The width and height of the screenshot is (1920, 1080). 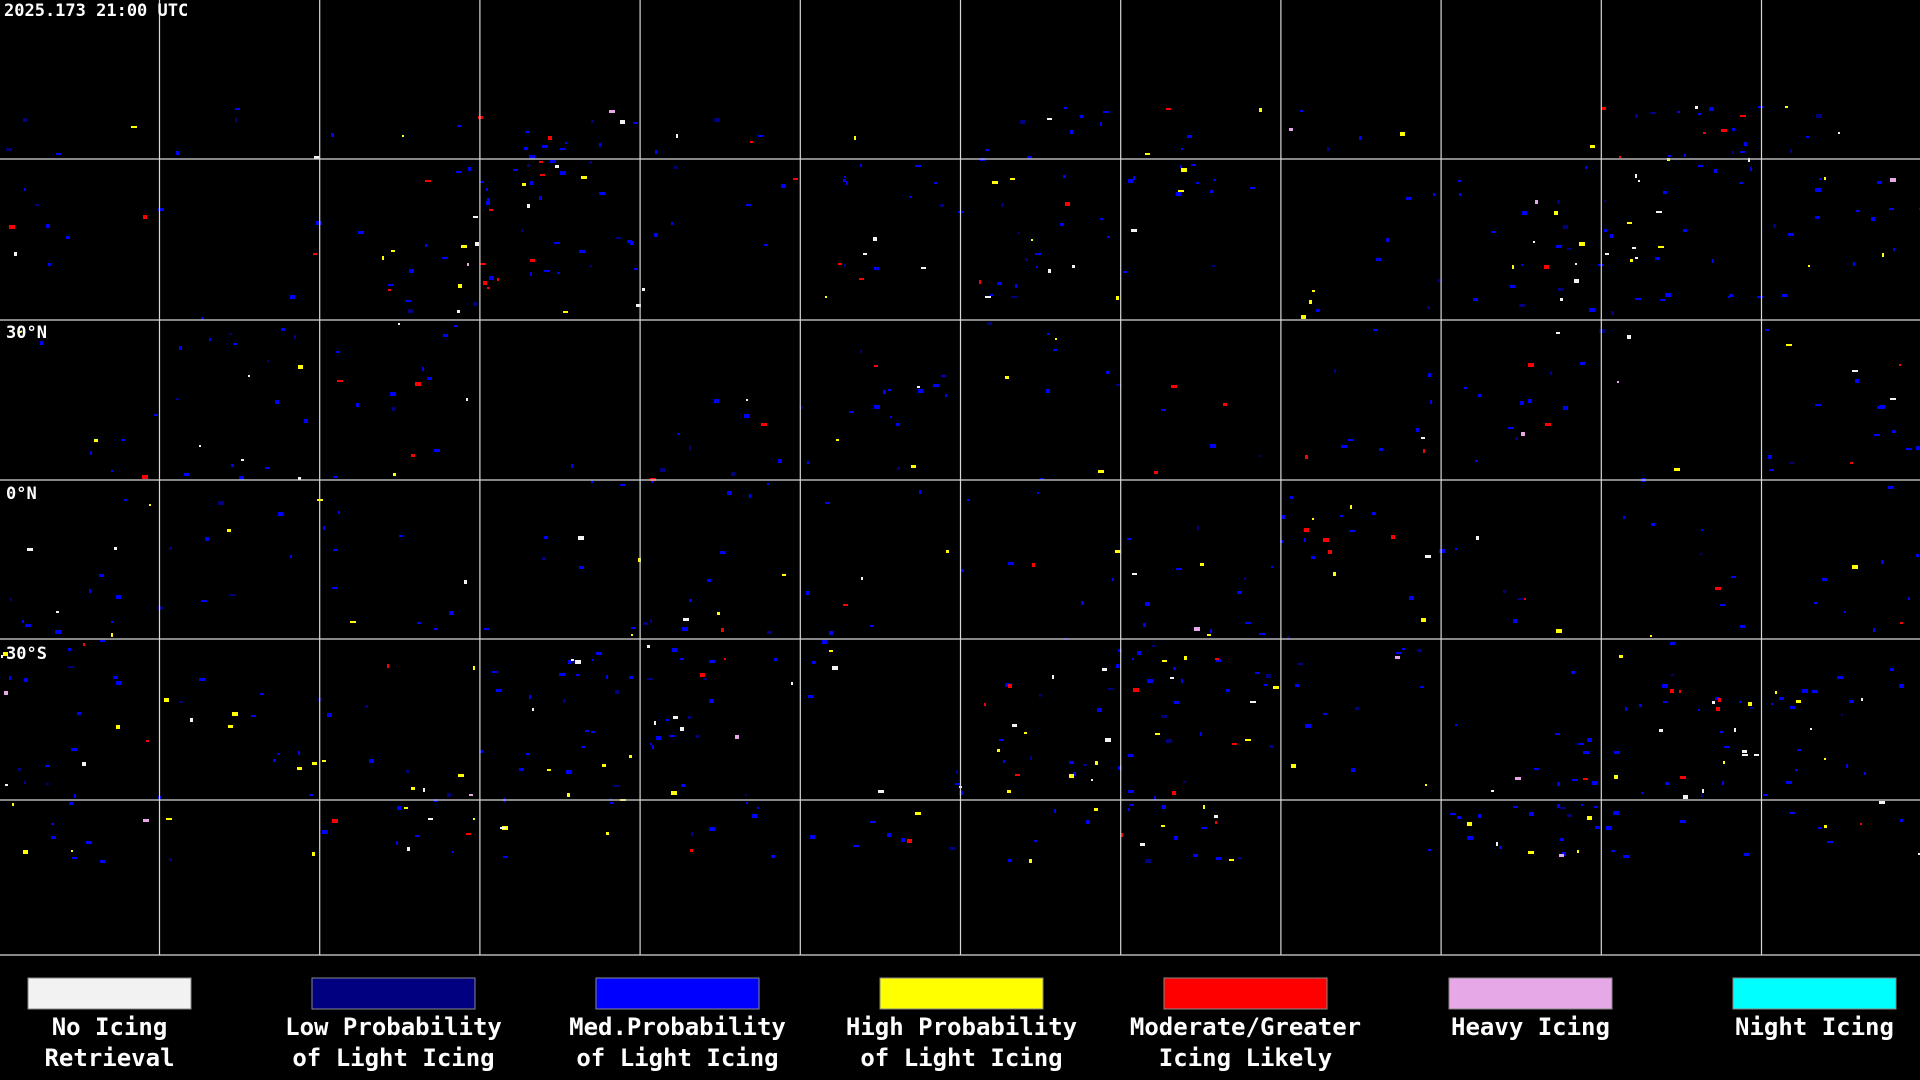 What do you see at coordinates (1245, 1058) in the screenshot?
I see `legend-label: Icing Likely` at bounding box center [1245, 1058].